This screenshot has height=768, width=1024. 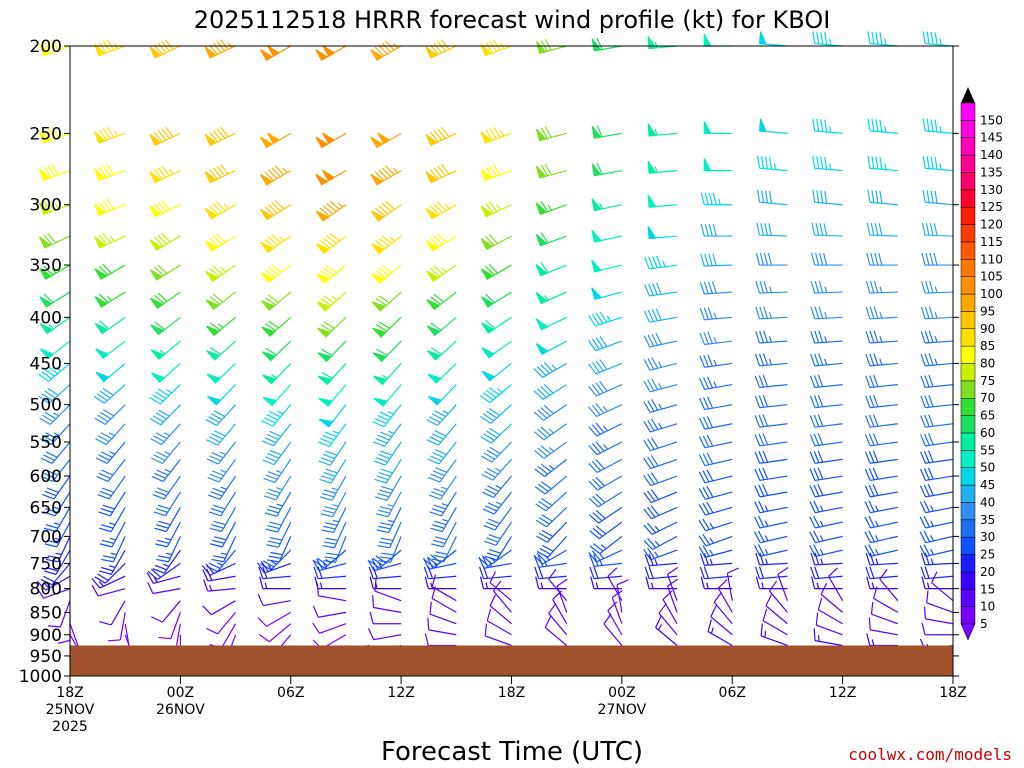 I want to click on colorbar-label: 145, so click(x=991, y=138).